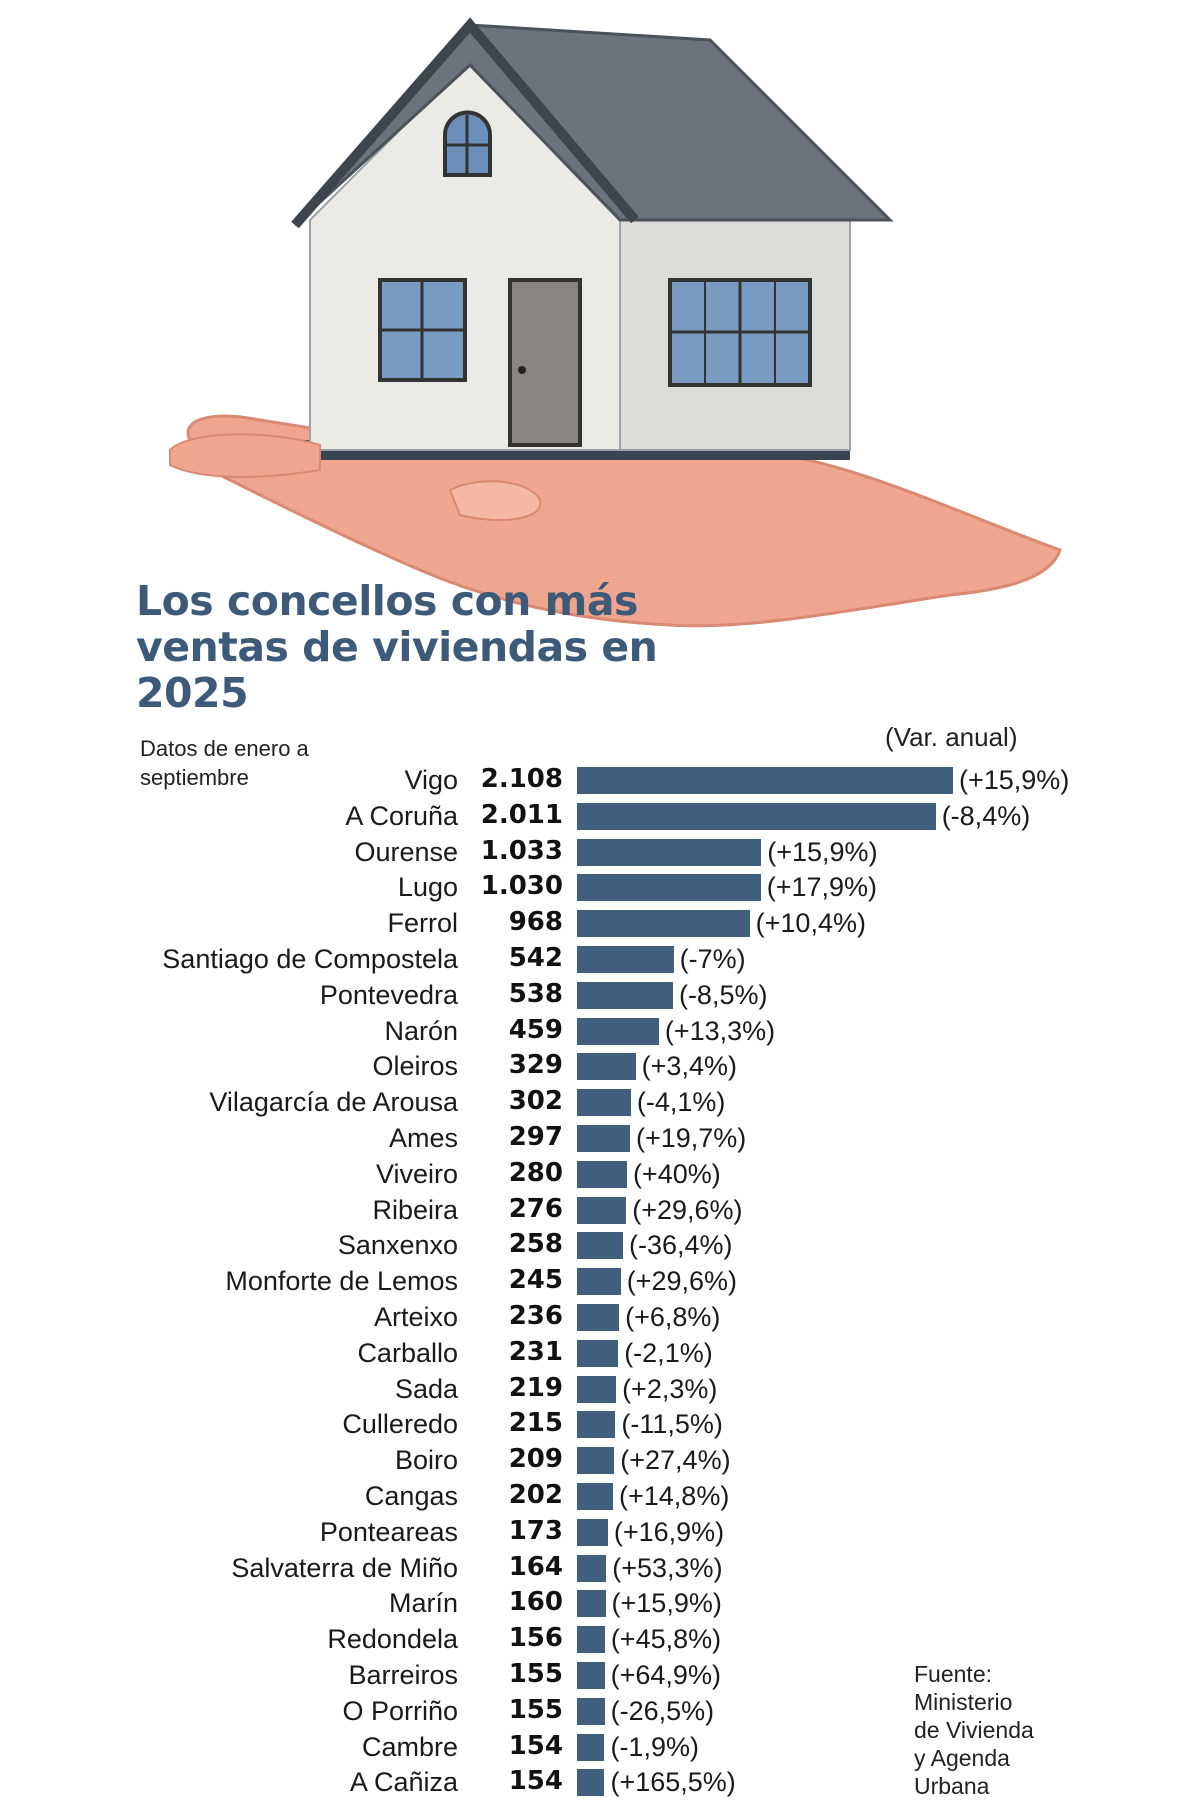  What do you see at coordinates (545, 362) in the screenshot?
I see `door-icon` at bounding box center [545, 362].